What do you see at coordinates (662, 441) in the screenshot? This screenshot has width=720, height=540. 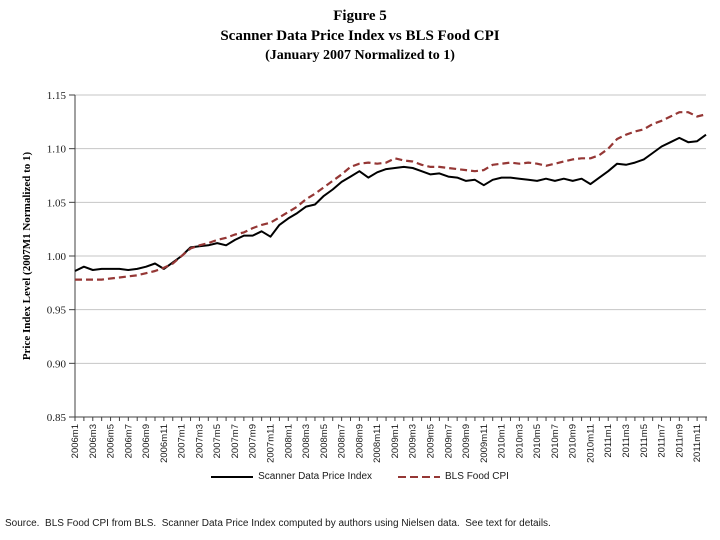 I see `x-tick-label: 2011m7` at bounding box center [662, 441].